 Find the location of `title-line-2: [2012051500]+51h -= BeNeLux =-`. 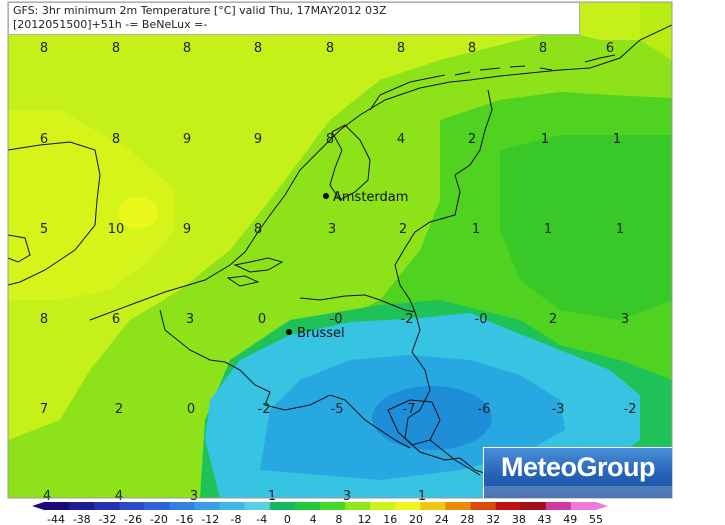

title-line-2: [2012051500]+51h -= BeNeLux =- is located at coordinates (110, 24).